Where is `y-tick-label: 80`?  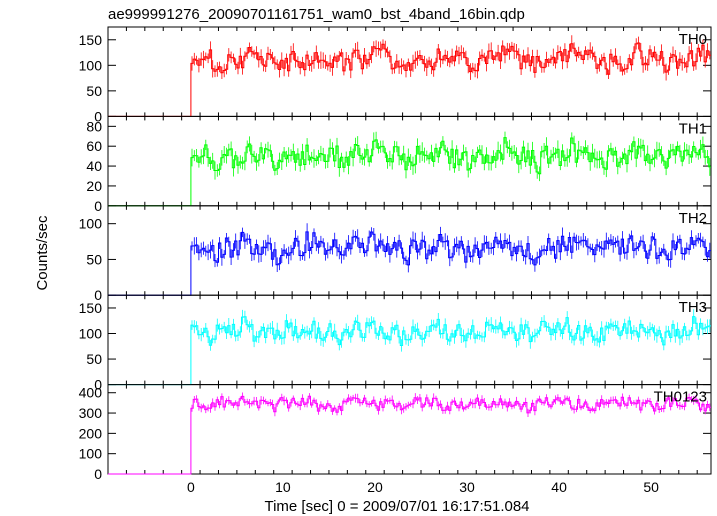 y-tick-label: 80 is located at coordinates (94, 126).